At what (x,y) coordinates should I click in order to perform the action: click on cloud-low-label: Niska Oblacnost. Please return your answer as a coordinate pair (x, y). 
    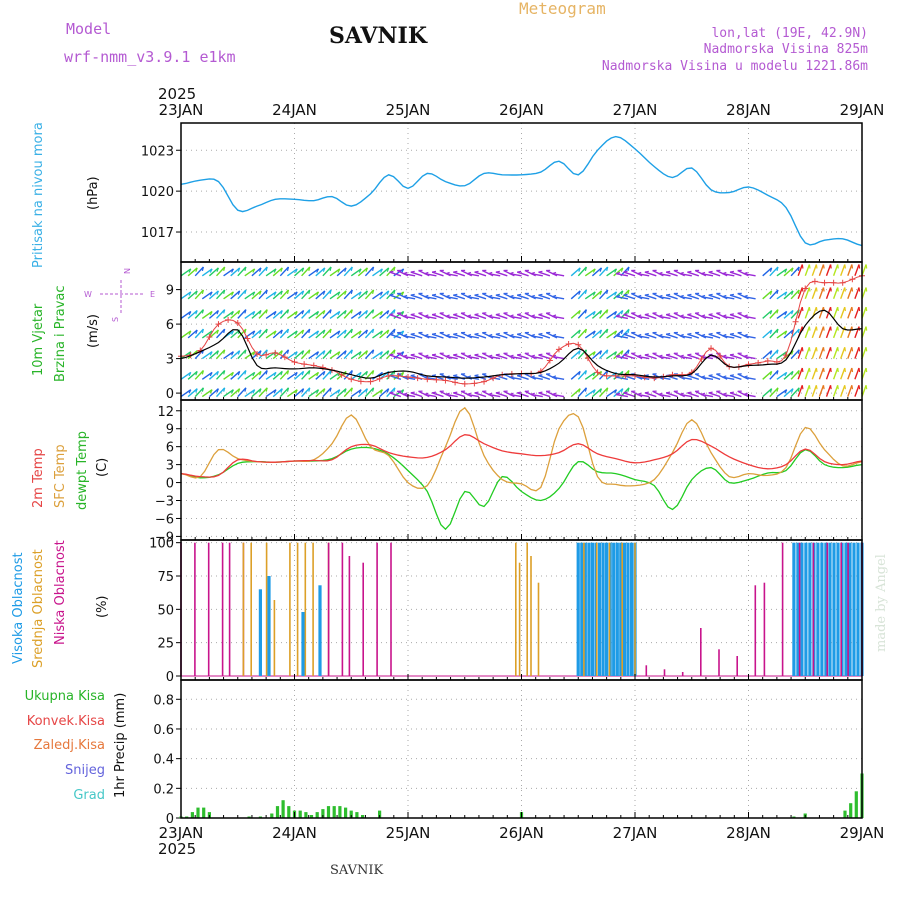
    Looking at the image, I should click on (60, 592).